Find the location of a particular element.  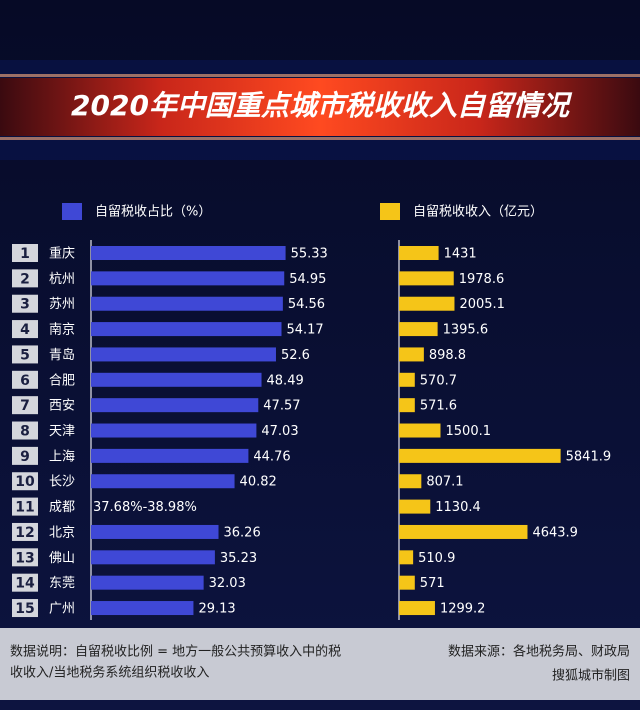

value-label: 1500.1 is located at coordinates (469, 431).